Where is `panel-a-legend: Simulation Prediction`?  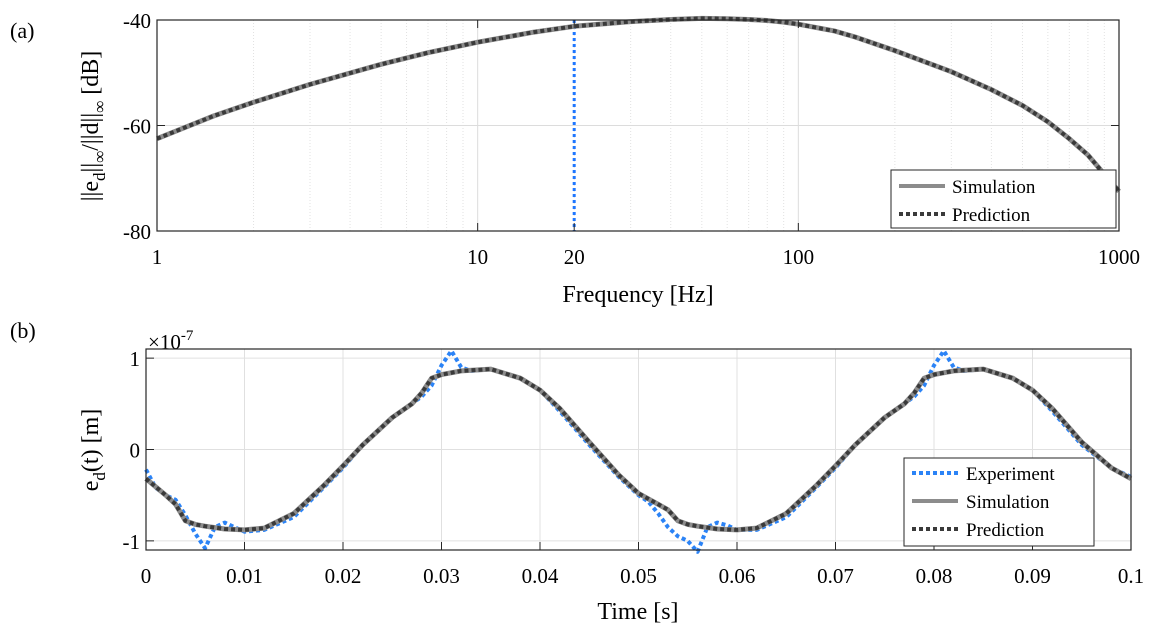 panel-a-legend: Simulation Prediction is located at coordinates (1003, 199).